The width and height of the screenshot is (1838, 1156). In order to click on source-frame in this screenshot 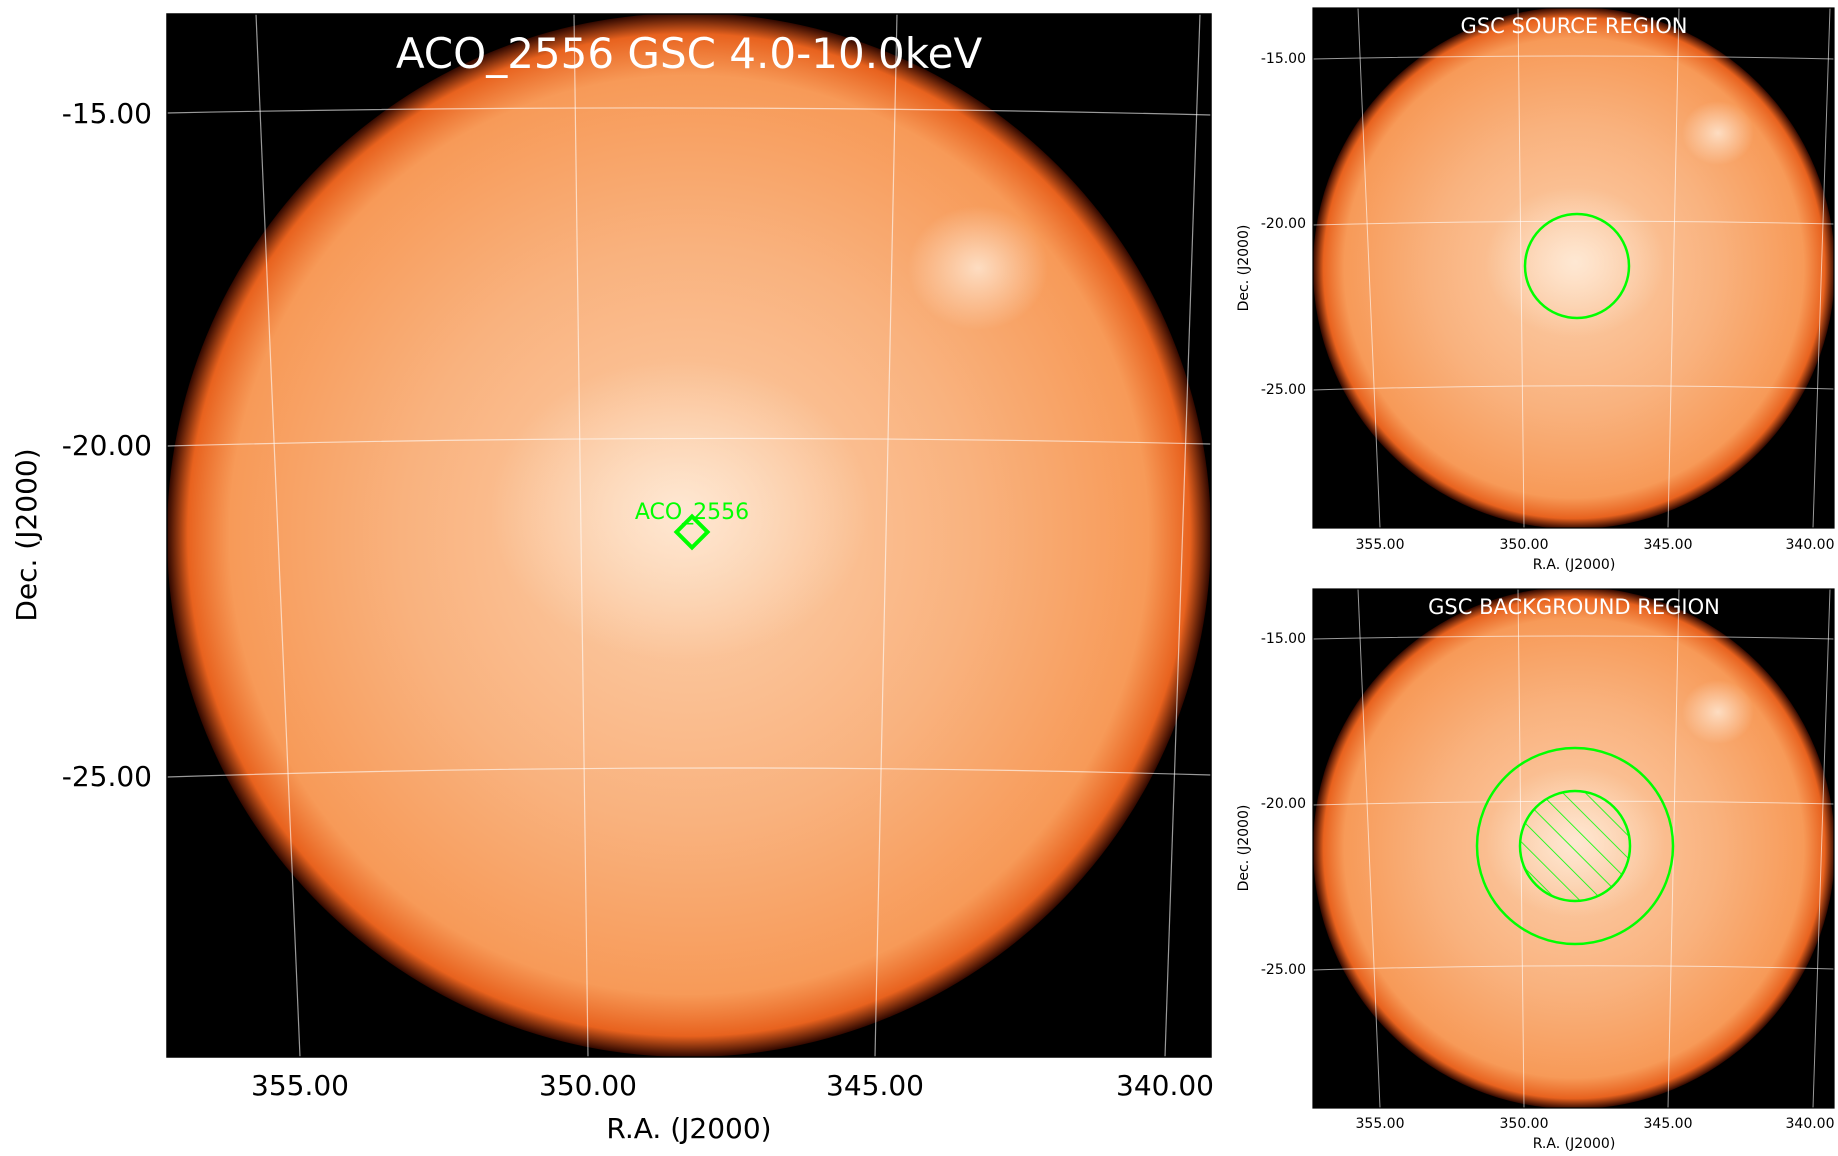, I will do `click(1573, 268)`.